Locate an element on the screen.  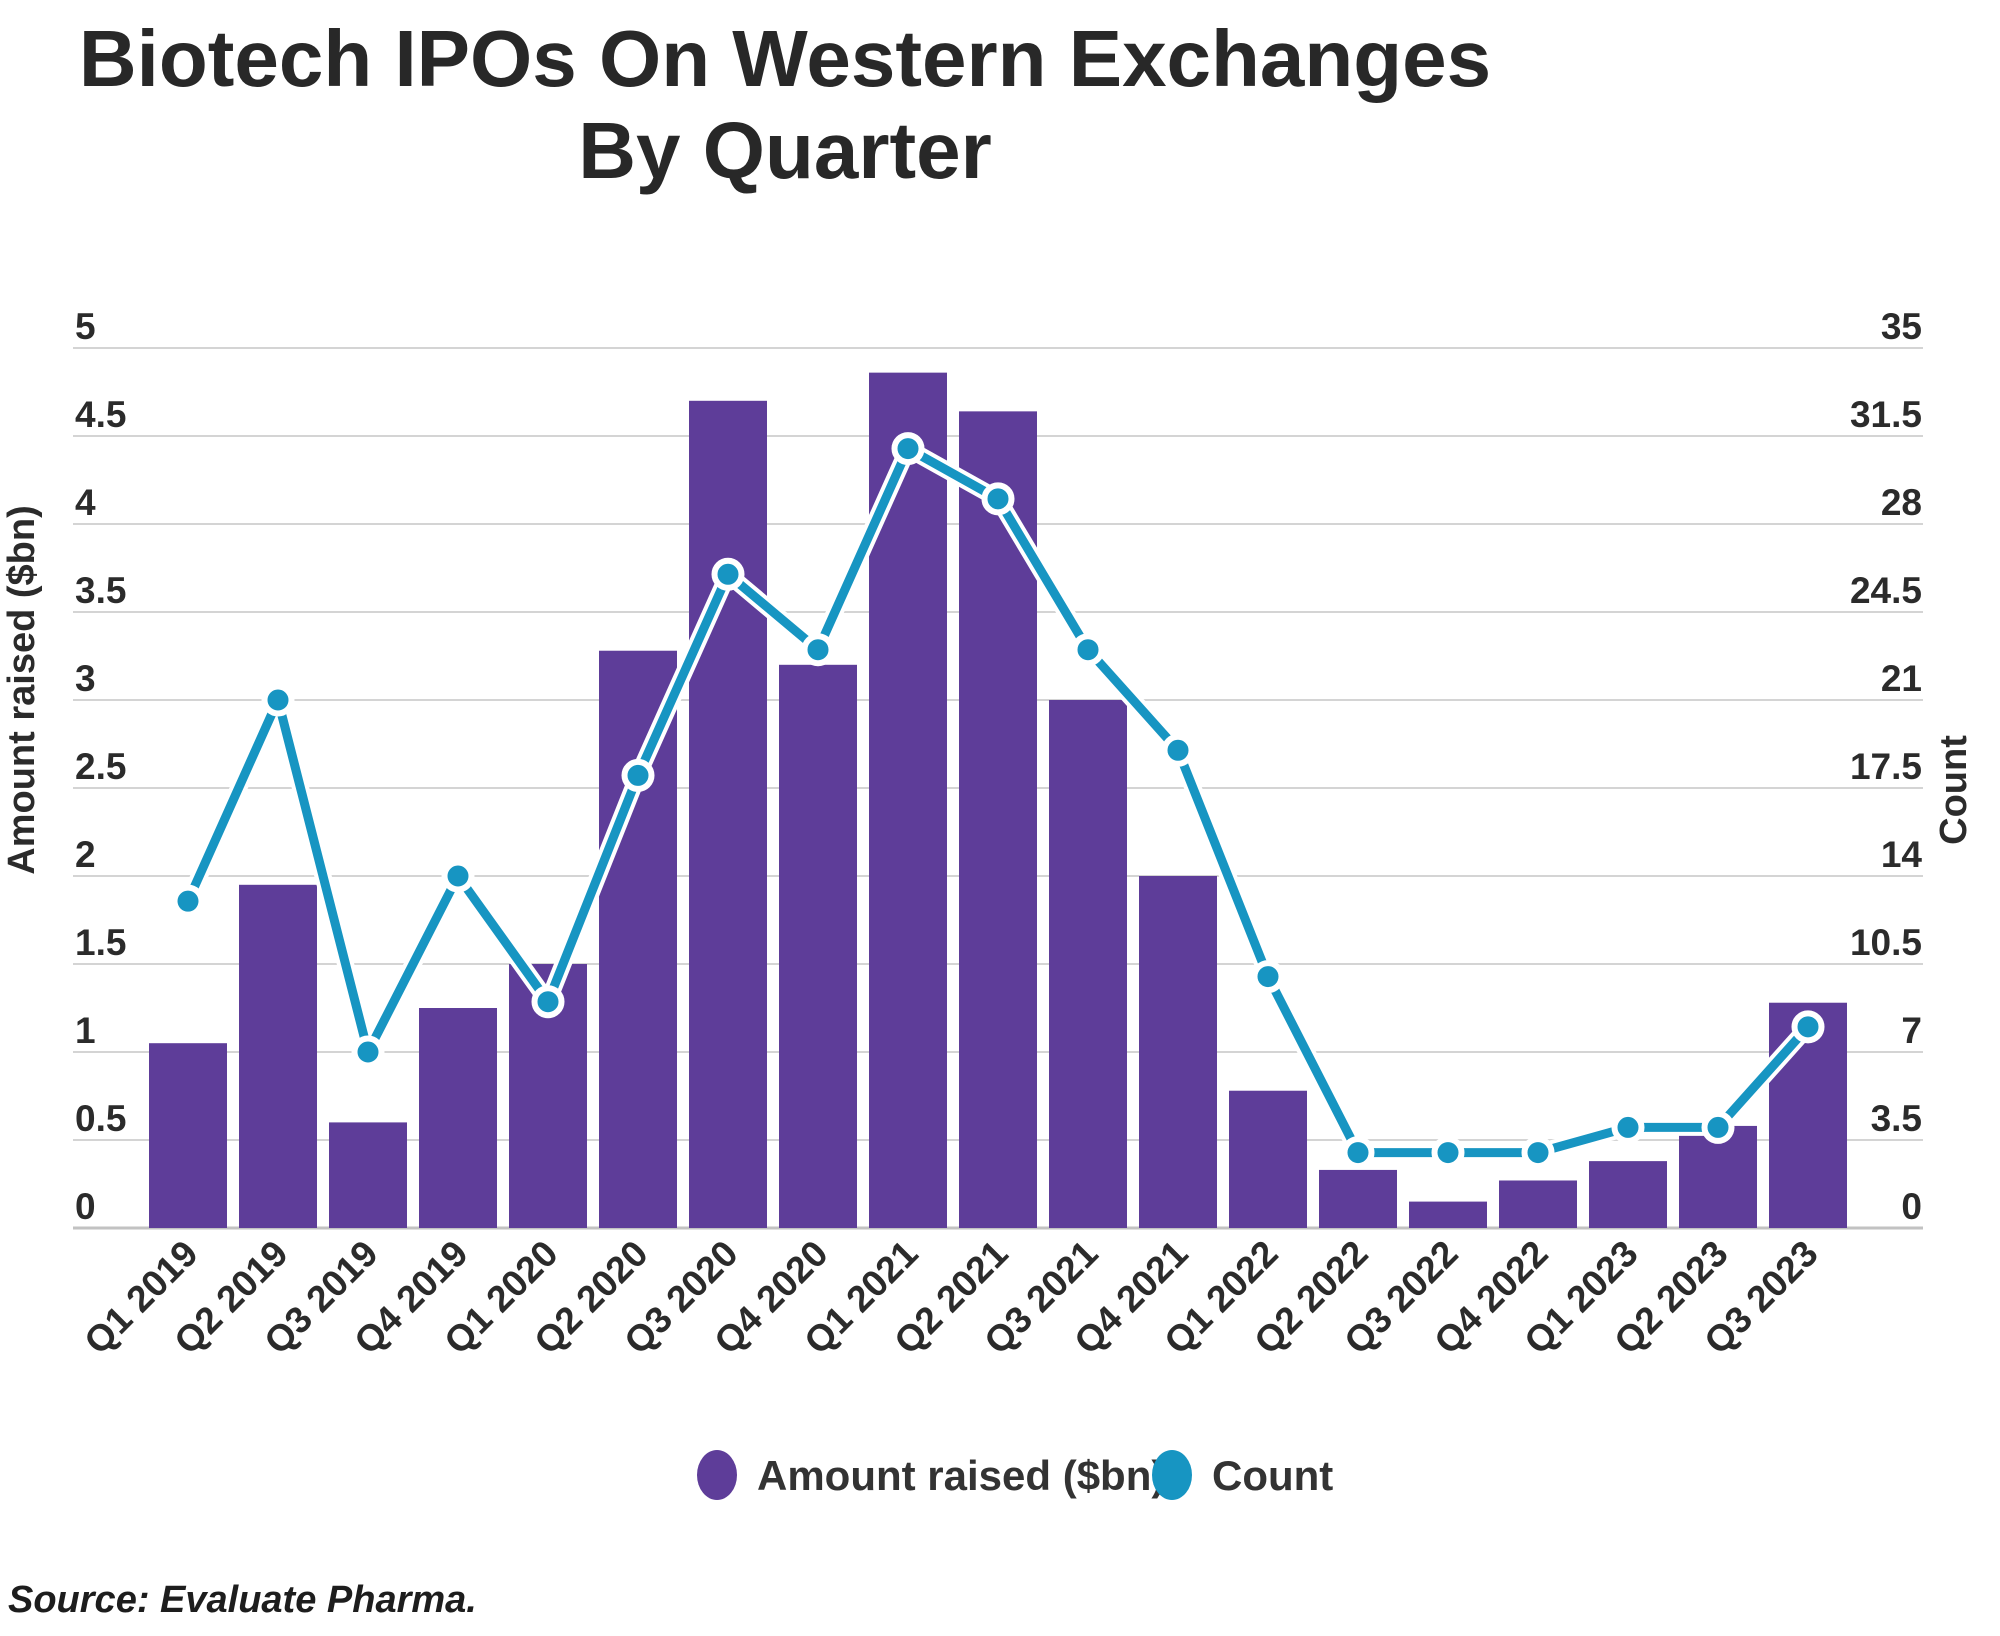
left-axis-tick: 0.5 is located at coordinates (100, 1118).